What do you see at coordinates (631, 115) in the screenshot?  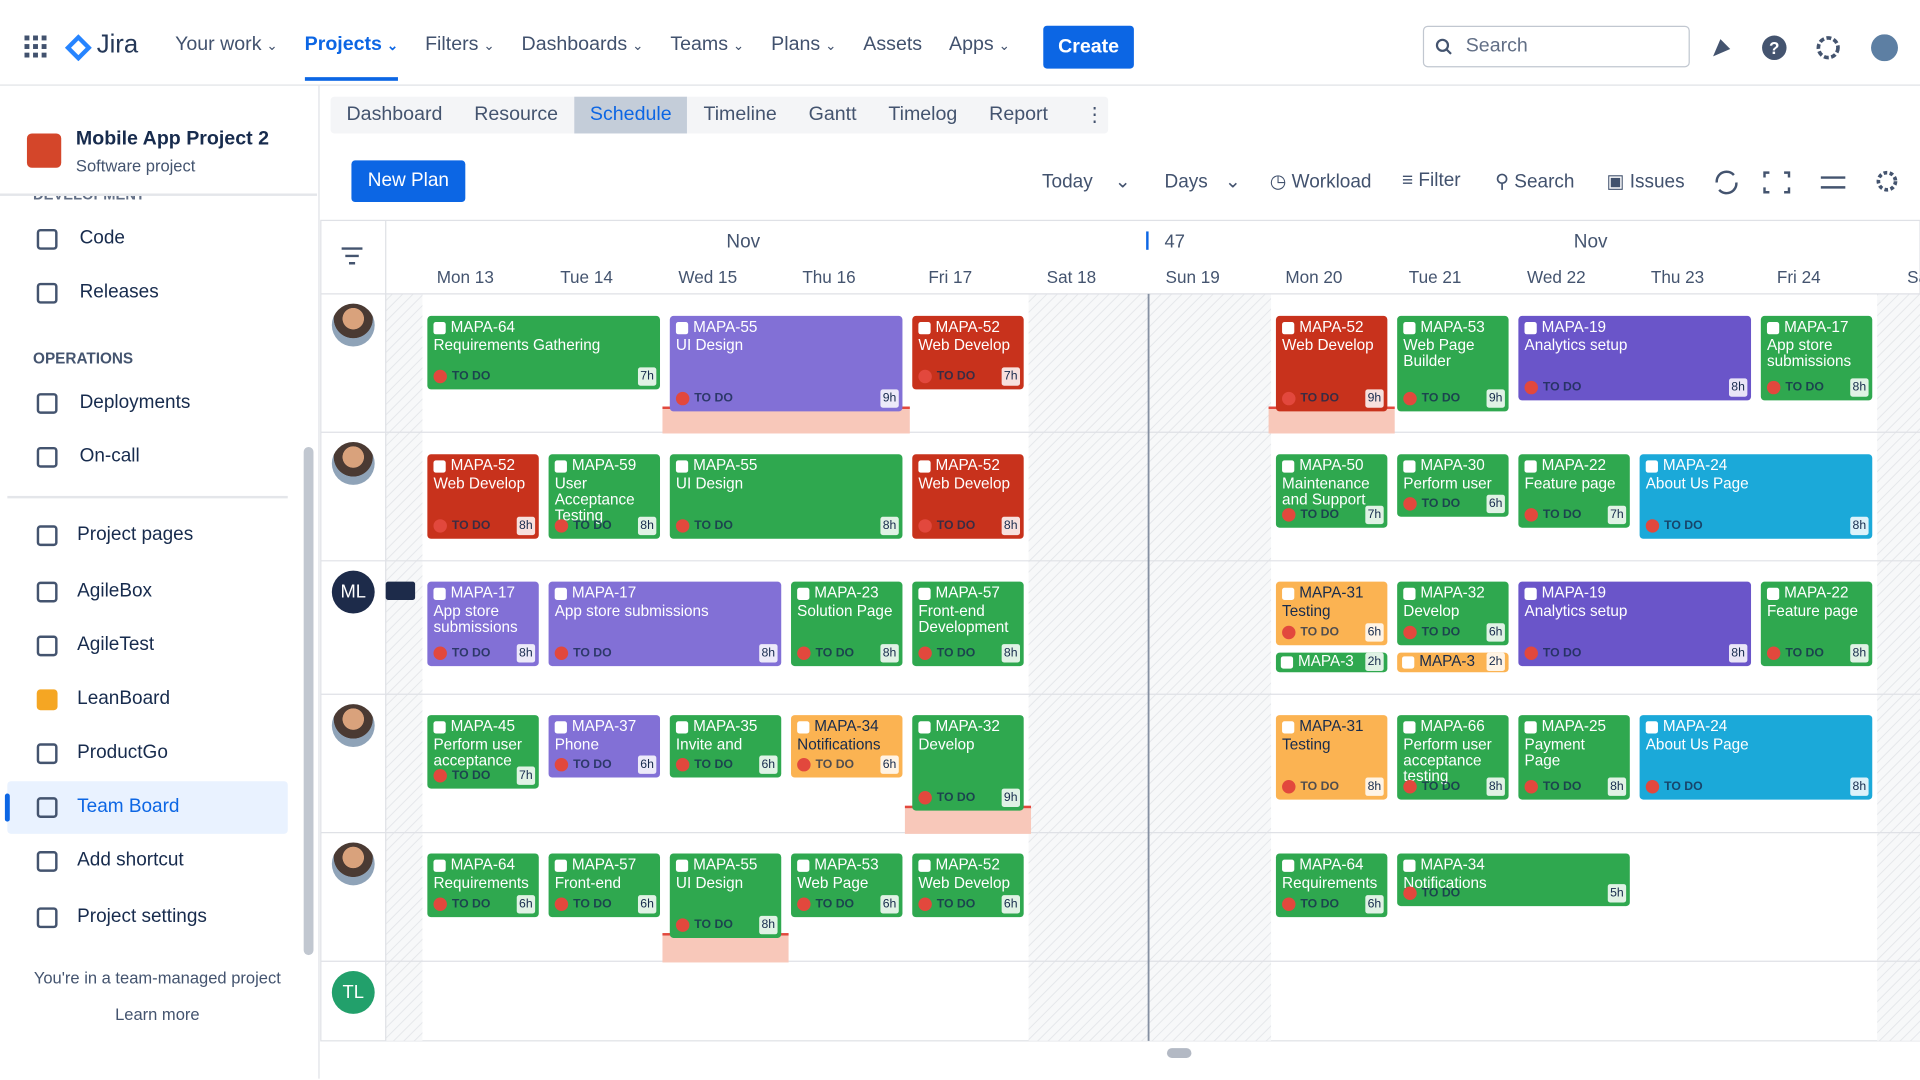 I see `tab: Schedule` at bounding box center [631, 115].